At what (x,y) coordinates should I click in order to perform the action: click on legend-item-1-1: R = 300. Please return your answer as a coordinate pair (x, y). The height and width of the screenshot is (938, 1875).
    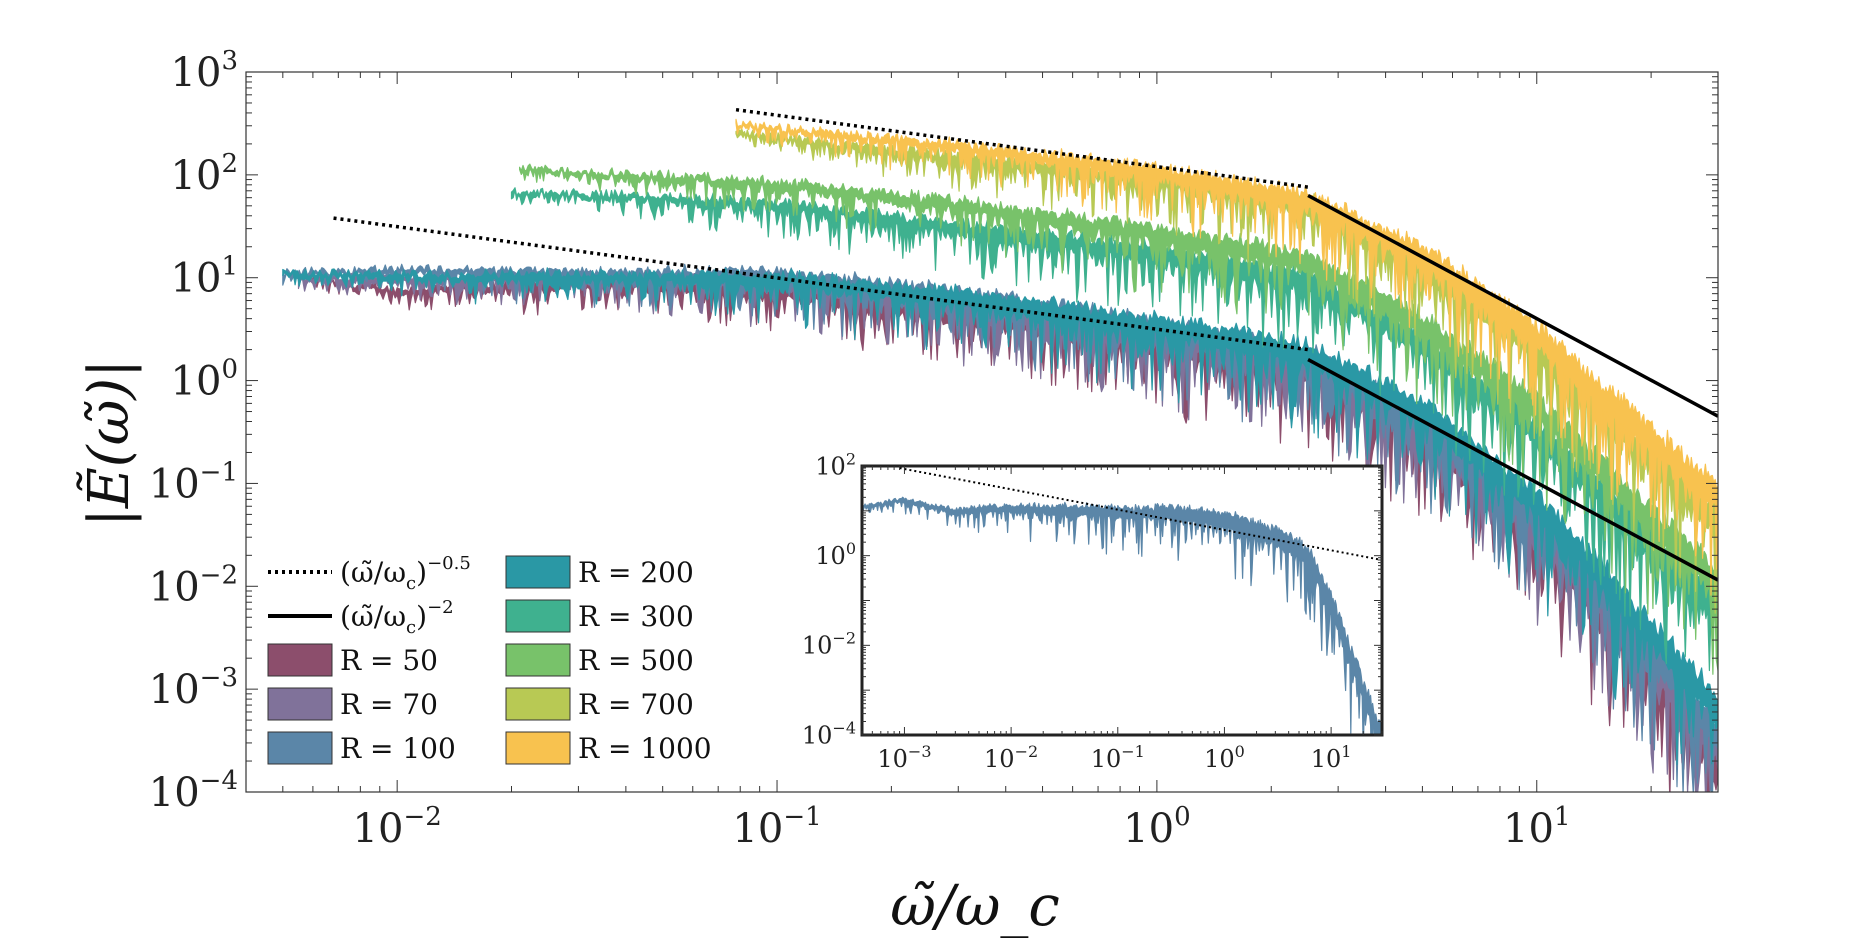
    Looking at the image, I should click on (599, 616).